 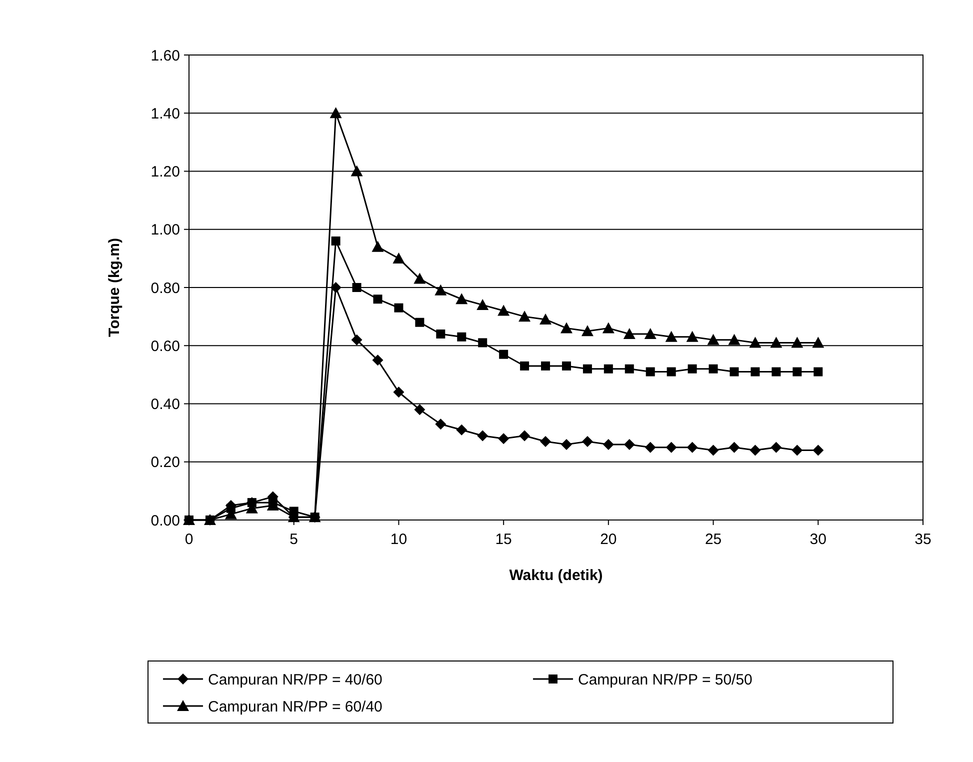 What do you see at coordinates (165, 288) in the screenshot?
I see `y-tick-label: 0.80` at bounding box center [165, 288].